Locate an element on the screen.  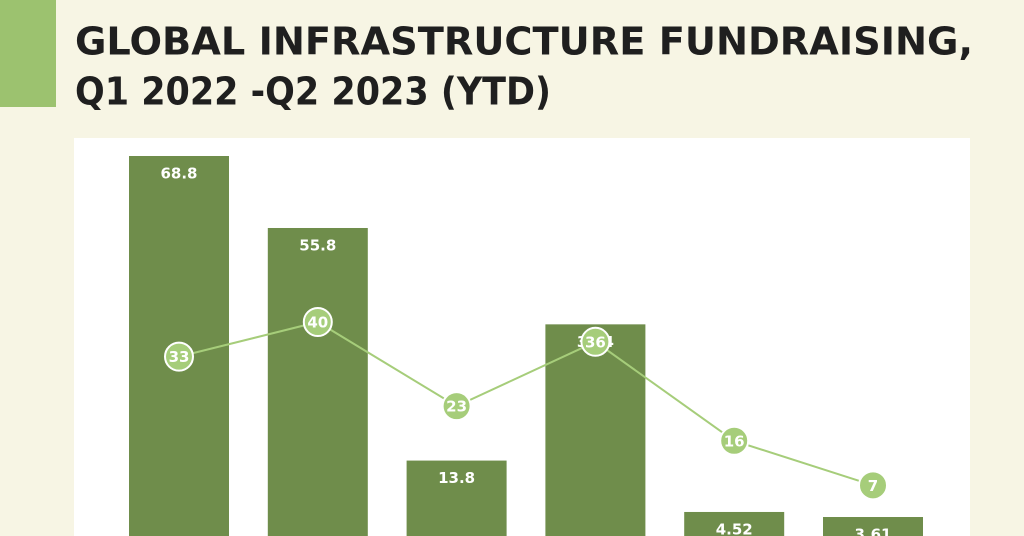
point-value-label: 23 is located at coordinates (456, 407).